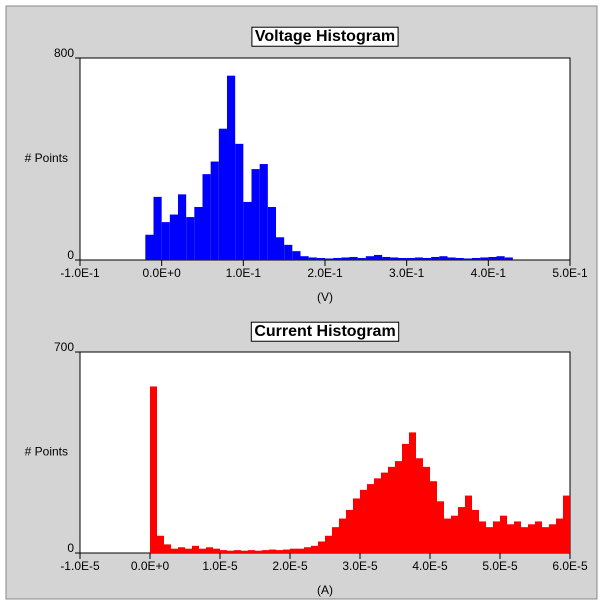 The width and height of the screenshot is (603, 605). What do you see at coordinates (325, 273) in the screenshot?
I see `x-tick-label: 2.0E-1` at bounding box center [325, 273].